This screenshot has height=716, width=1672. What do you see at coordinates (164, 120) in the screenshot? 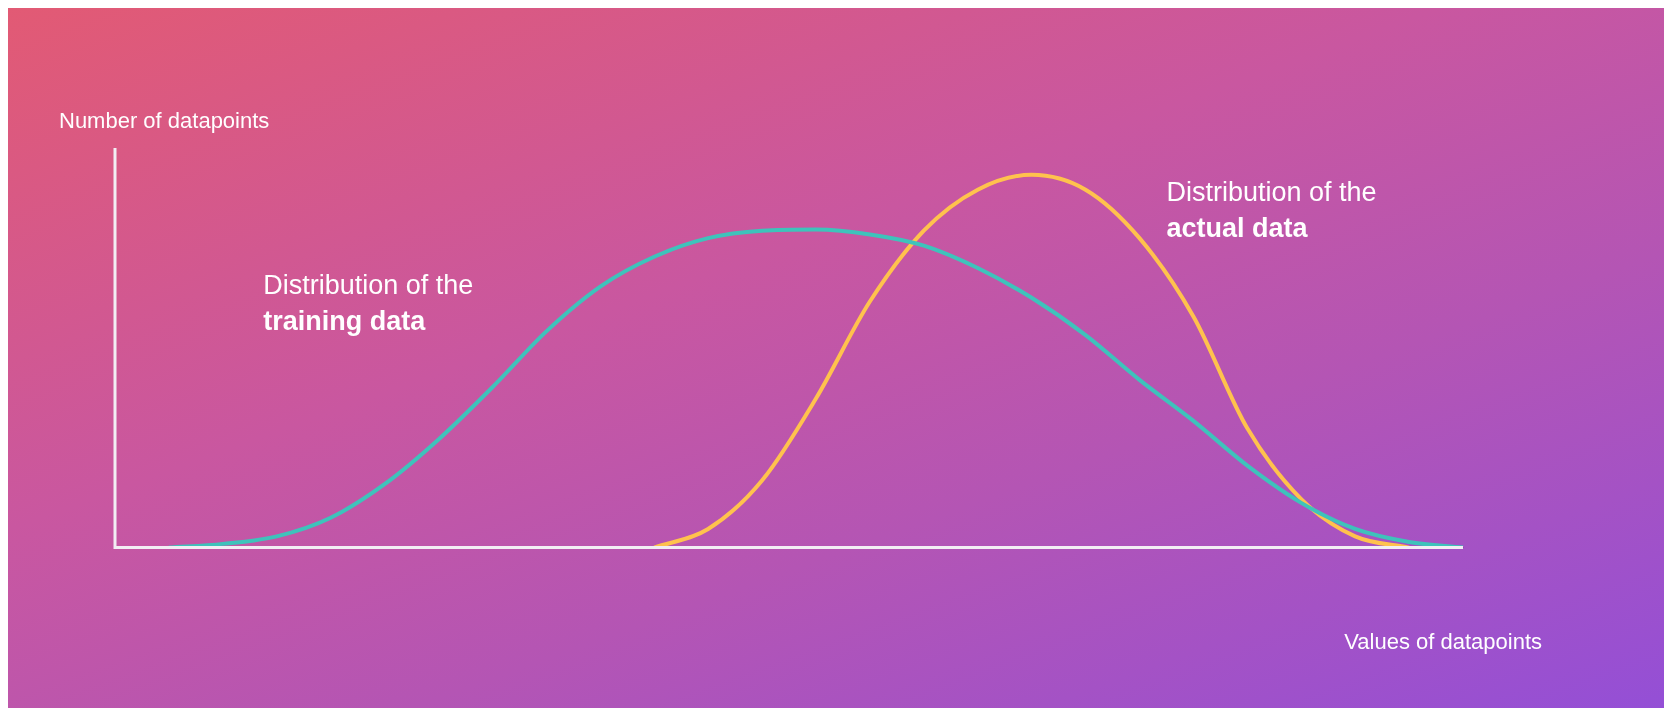
I see `y-axis-title: Number of datapoints` at bounding box center [164, 120].